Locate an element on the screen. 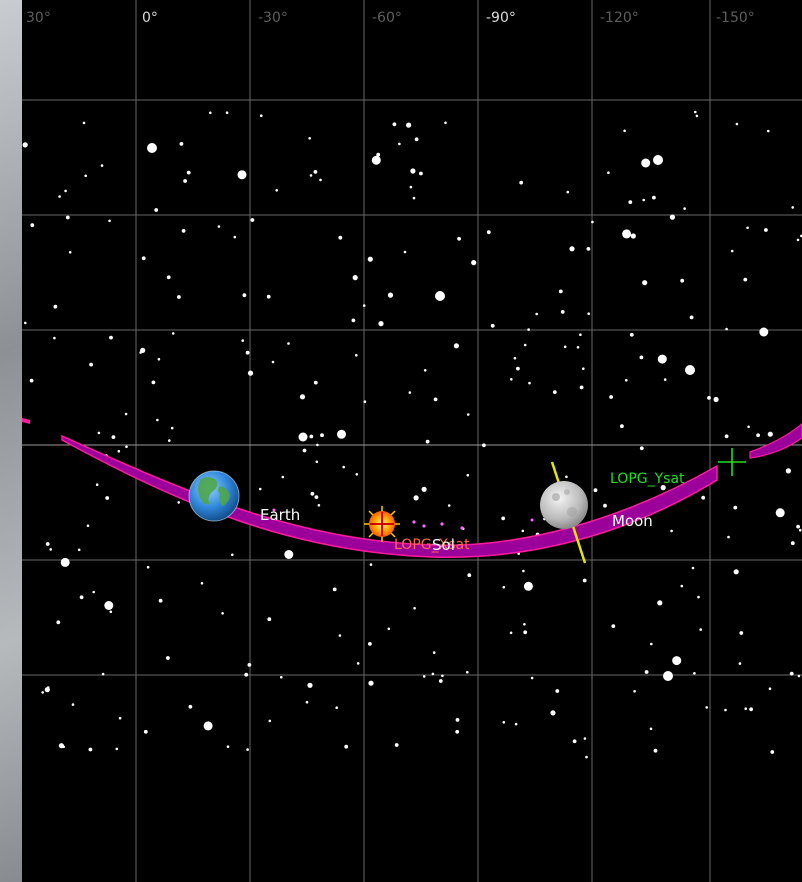  longitude-label: 30° is located at coordinates (38, 18).